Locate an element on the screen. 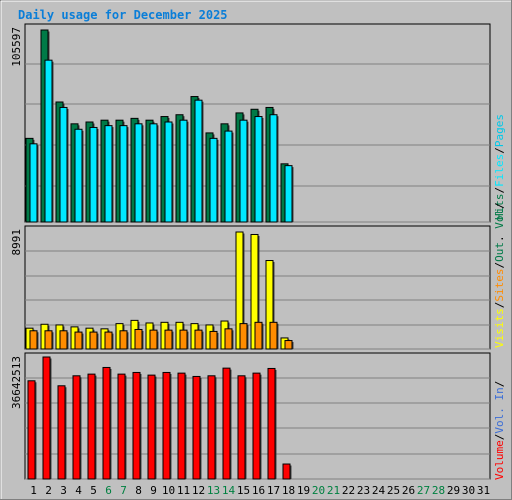 Image resolution: width=512 pixels, height=500 pixels. day-label-13: 13 is located at coordinates (213, 490).